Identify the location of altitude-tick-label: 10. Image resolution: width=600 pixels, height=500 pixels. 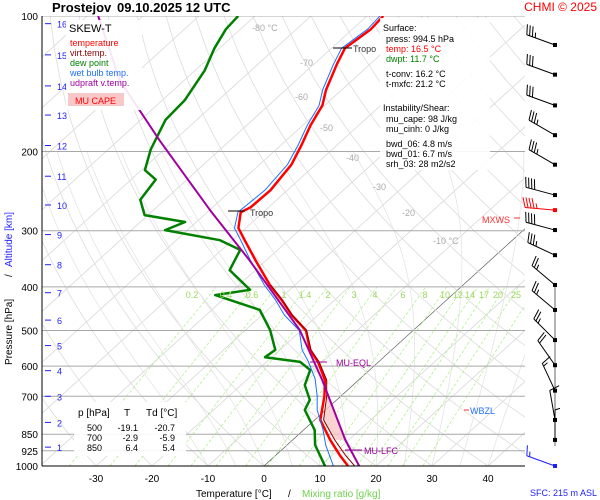
(62, 206).